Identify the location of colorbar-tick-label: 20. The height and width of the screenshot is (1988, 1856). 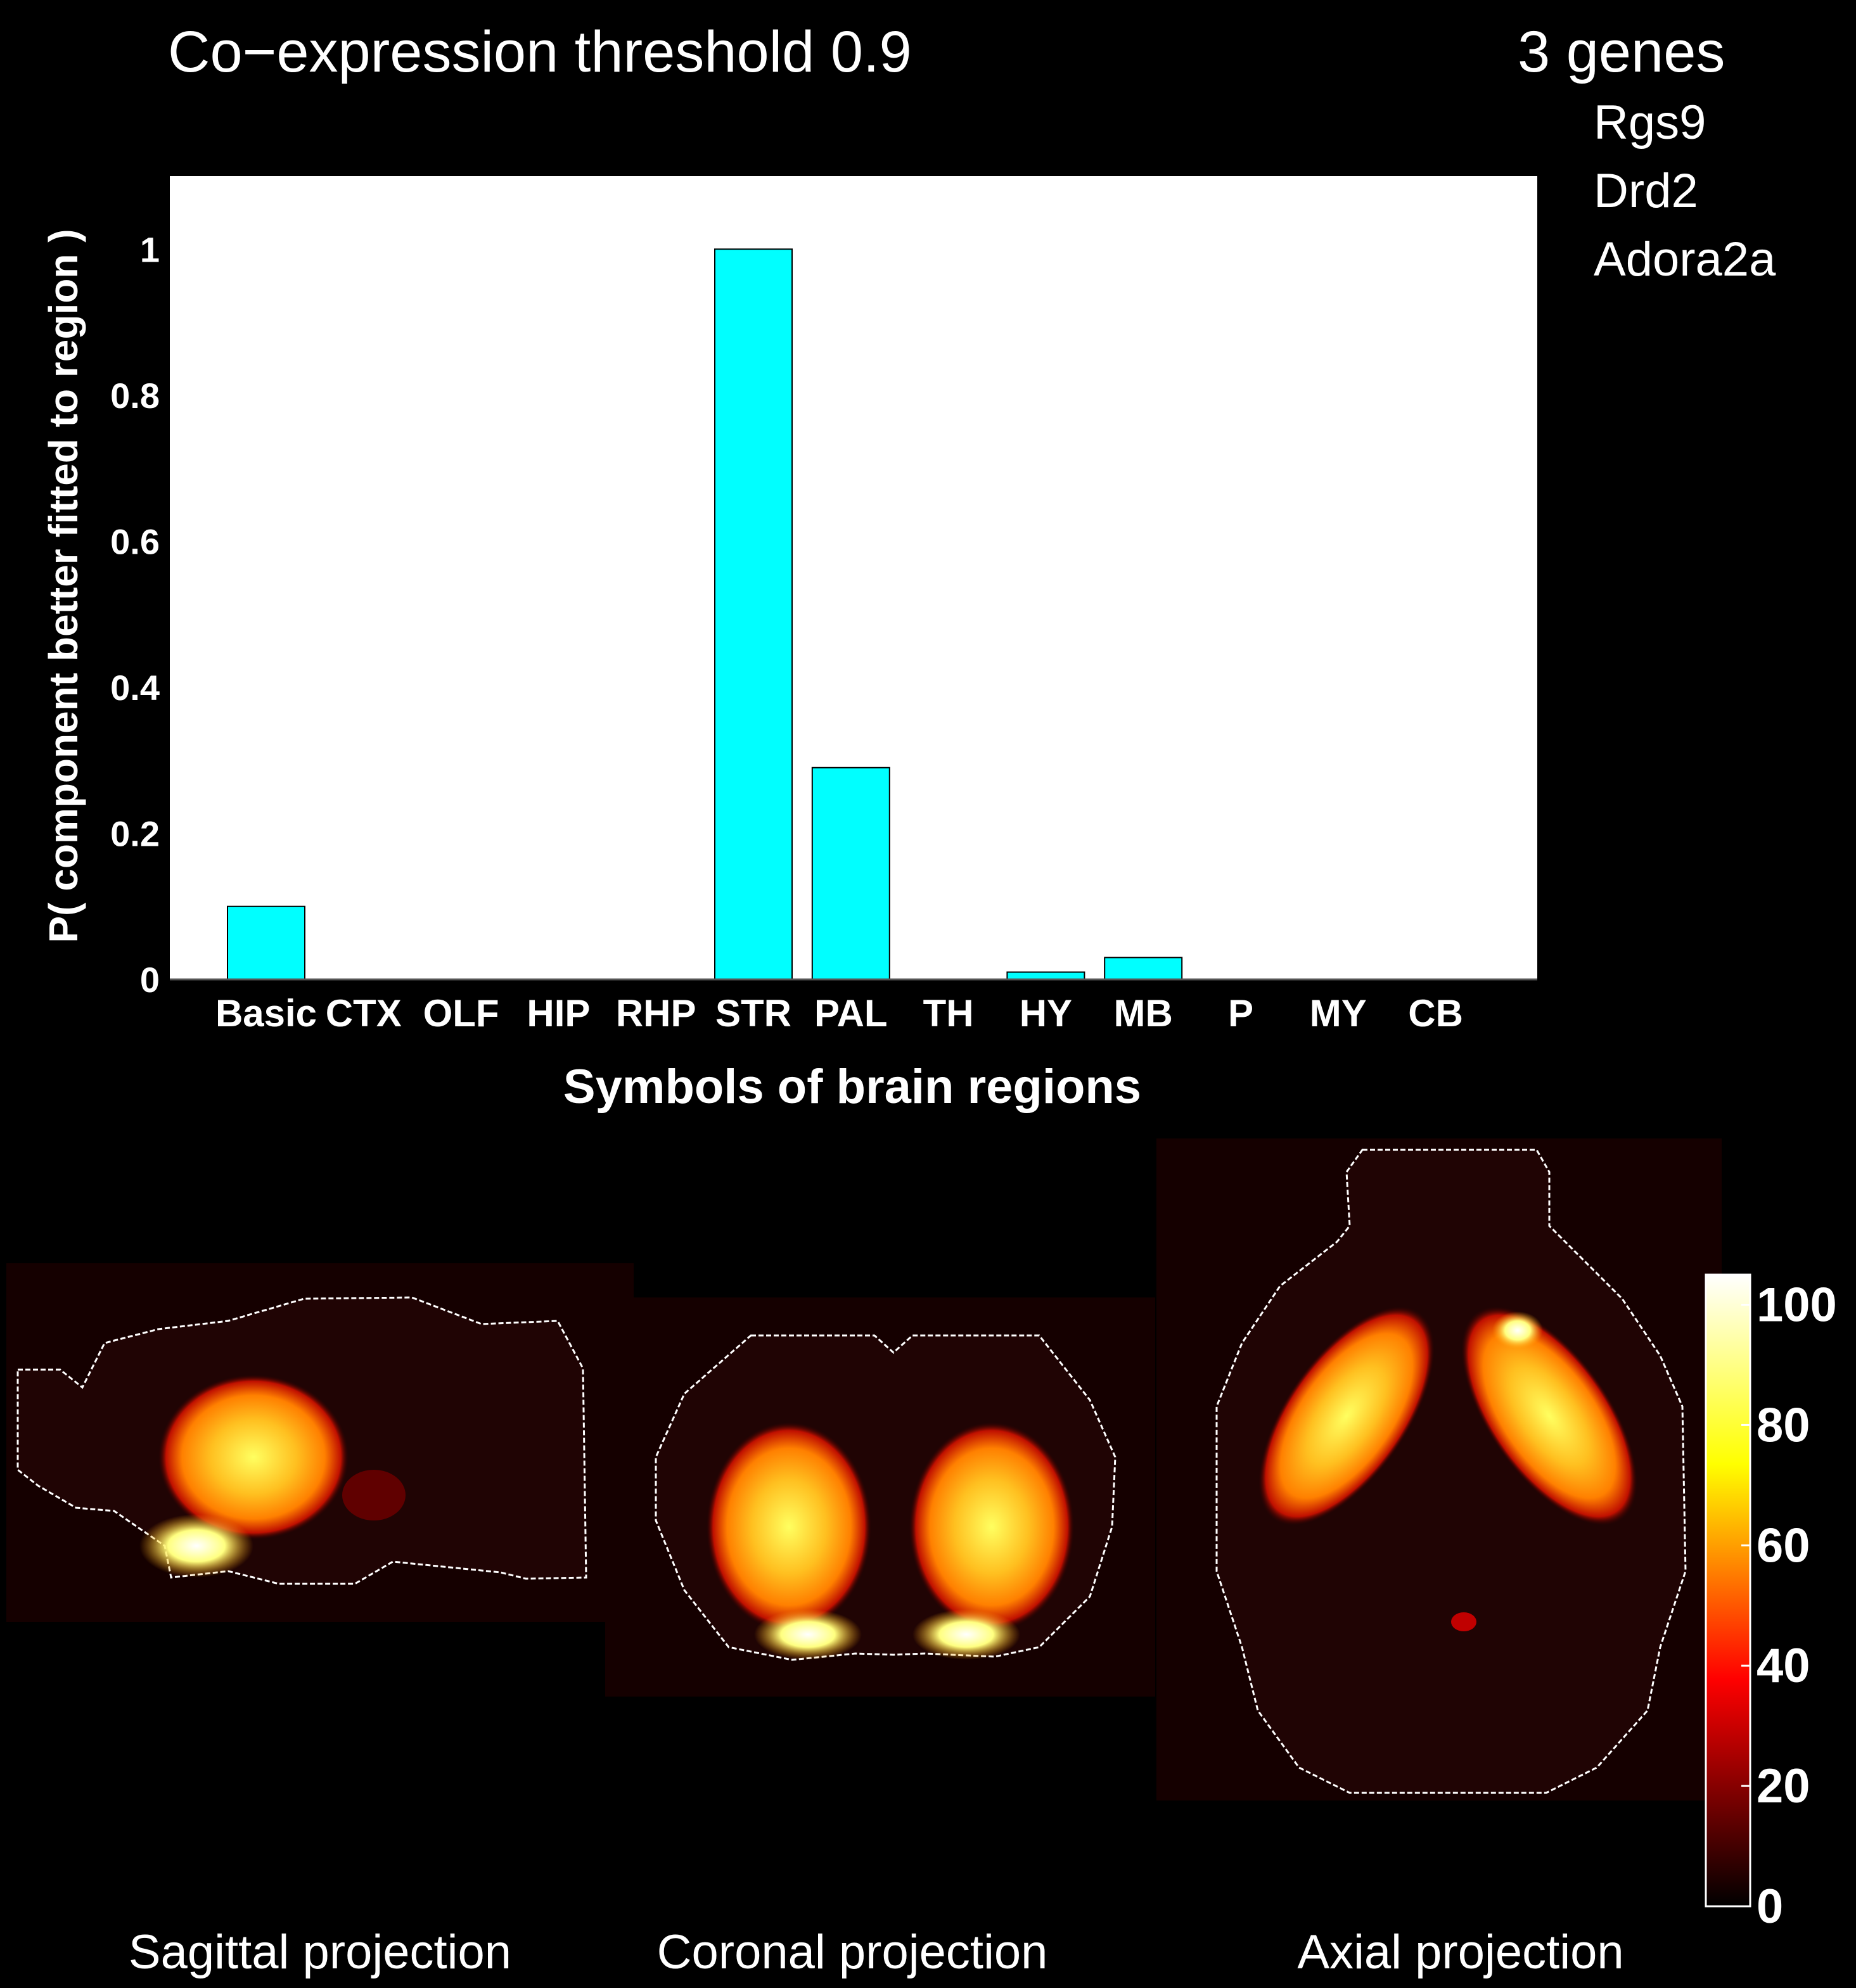
(1783, 1786).